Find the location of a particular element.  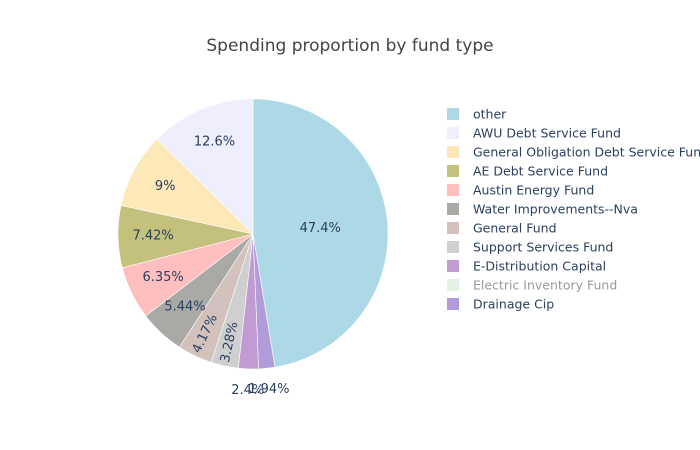

legend-label: Drainage Cip is located at coordinates (513, 304).